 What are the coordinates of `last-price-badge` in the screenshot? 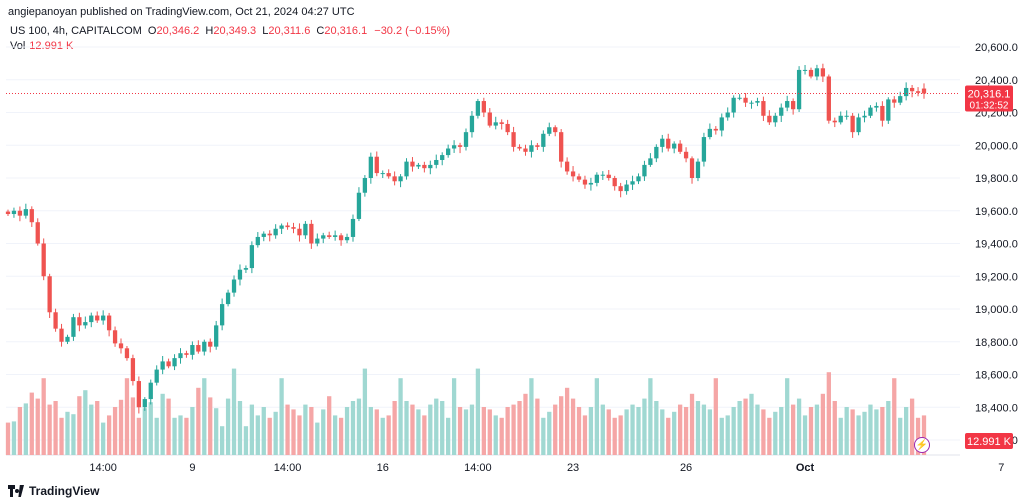 It's located at (989, 98).